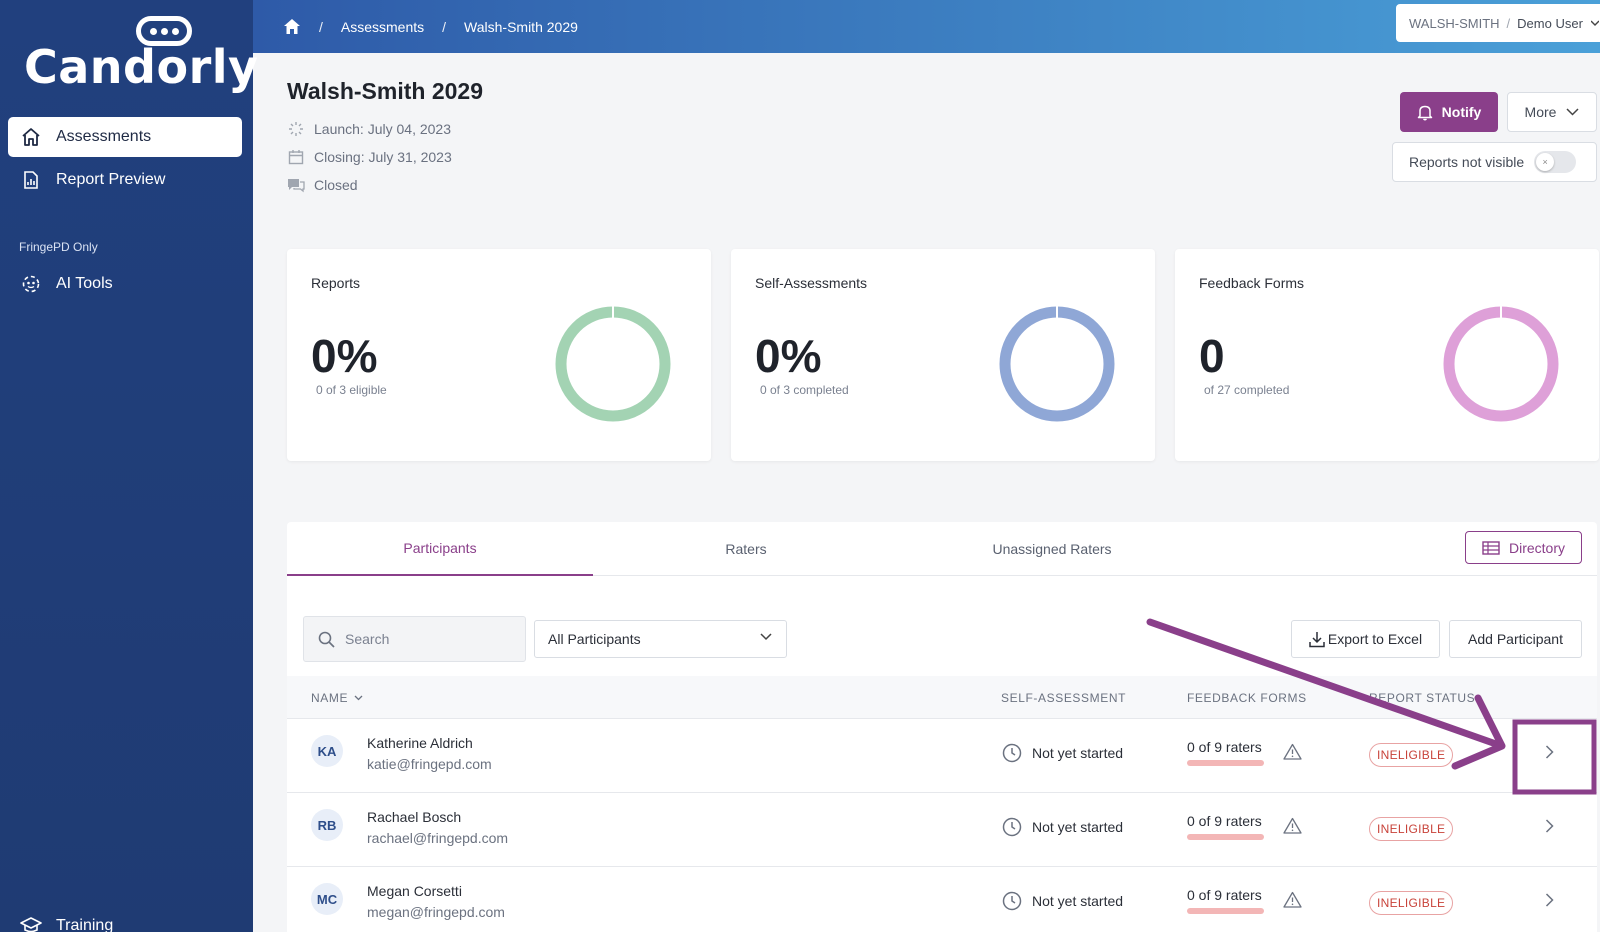  Describe the element at coordinates (499, 355) in the screenshot. I see `stat-card-reports: Reports 0% 0 of 3 eligible` at that location.